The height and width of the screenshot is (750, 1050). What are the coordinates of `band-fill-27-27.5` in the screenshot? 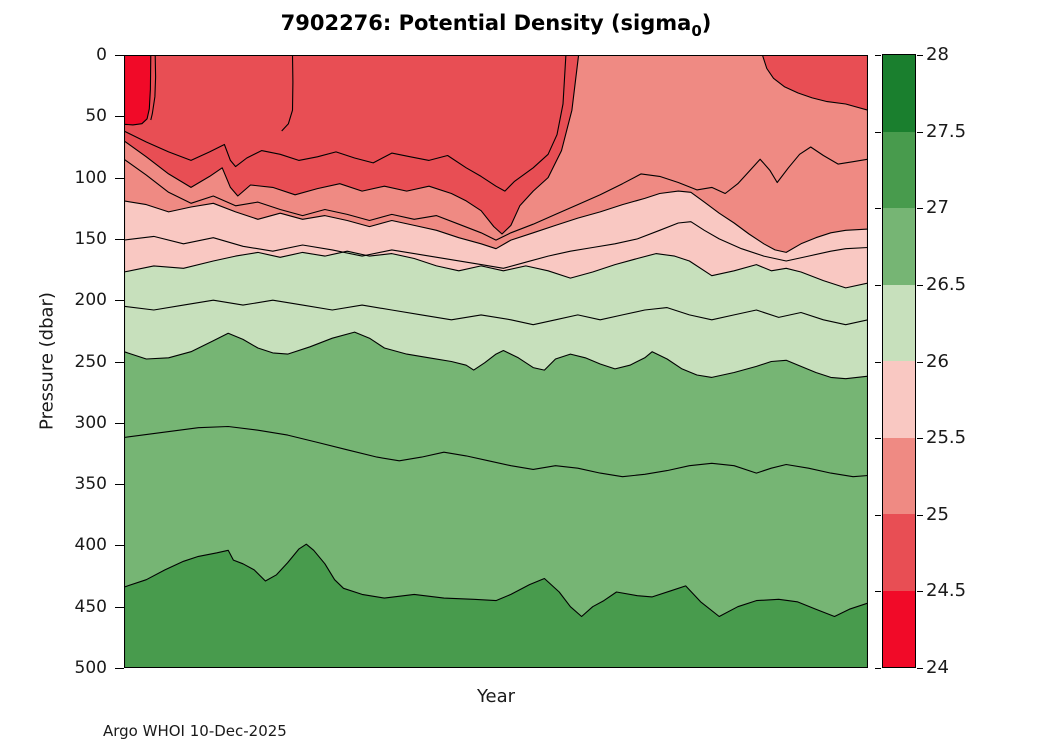 It's located at (496, 606).